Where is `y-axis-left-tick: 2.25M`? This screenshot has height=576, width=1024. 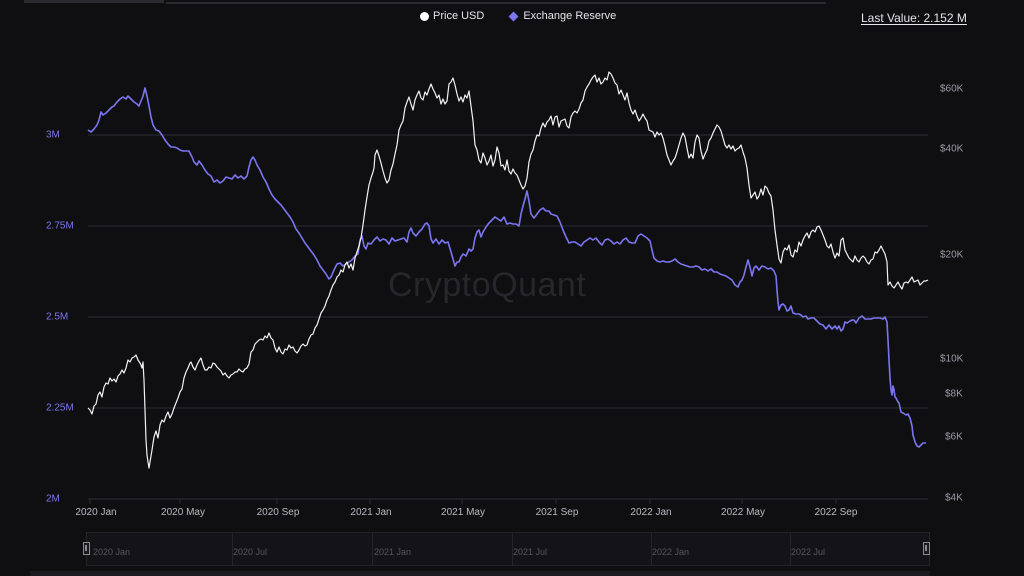 y-axis-left-tick: 2.25M is located at coordinates (60, 408).